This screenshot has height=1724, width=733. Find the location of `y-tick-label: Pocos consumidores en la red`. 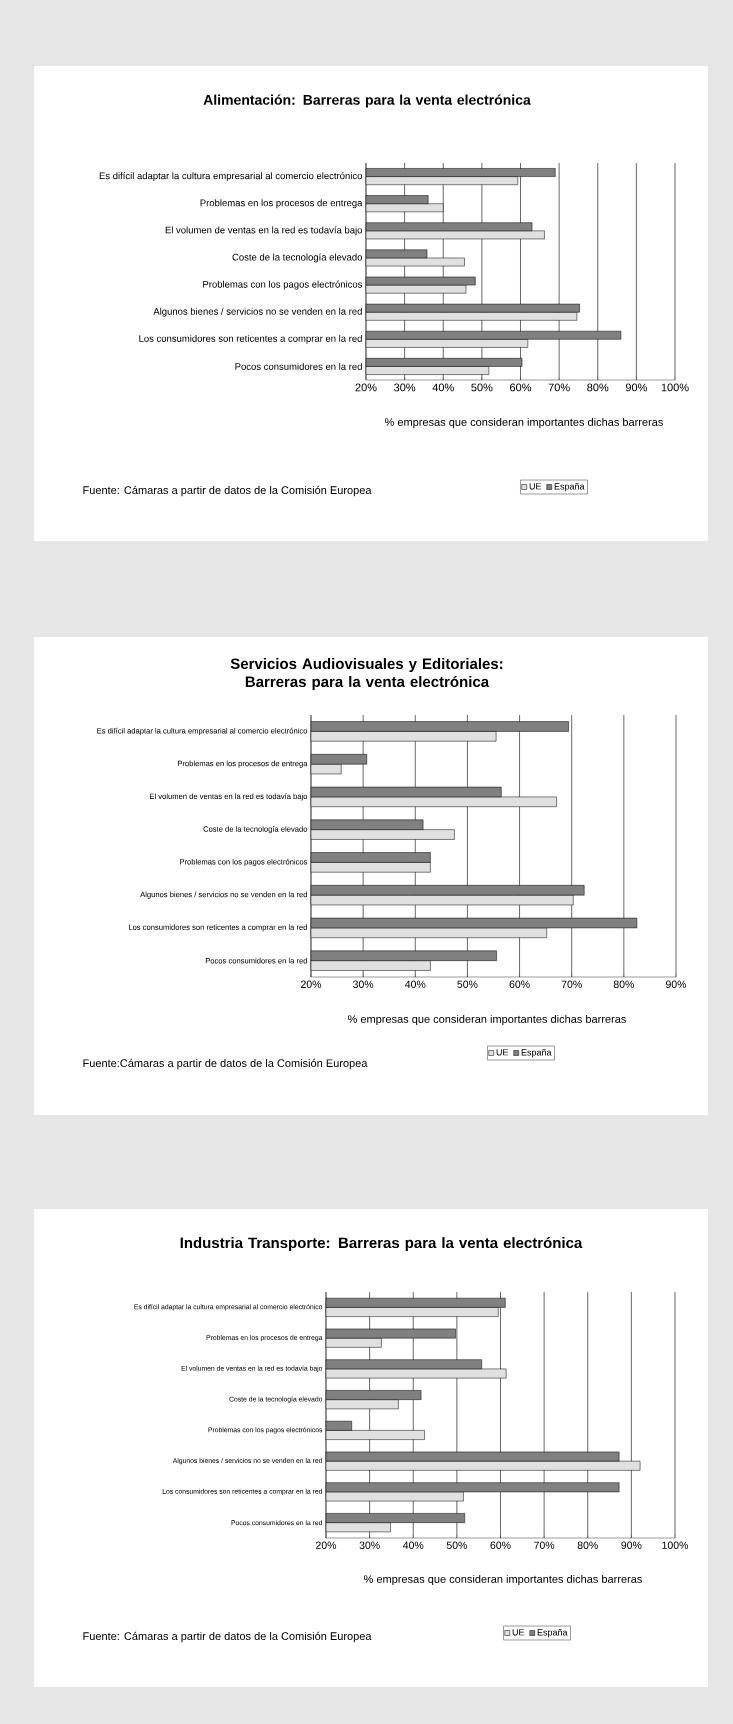

y-tick-label: Pocos consumidores en la red is located at coordinates (298, 366).